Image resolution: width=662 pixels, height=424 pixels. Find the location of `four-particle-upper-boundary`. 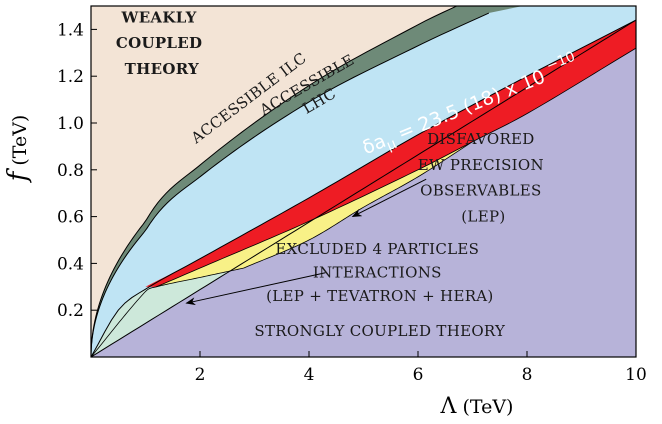

four-particle-upper-boundary is located at coordinates (167, 312).